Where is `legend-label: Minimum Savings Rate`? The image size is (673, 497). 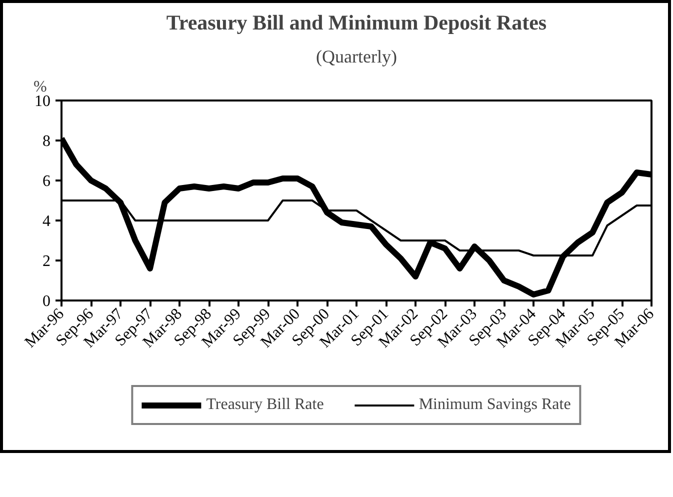 legend-label: Minimum Savings Rate is located at coordinates (494, 405).